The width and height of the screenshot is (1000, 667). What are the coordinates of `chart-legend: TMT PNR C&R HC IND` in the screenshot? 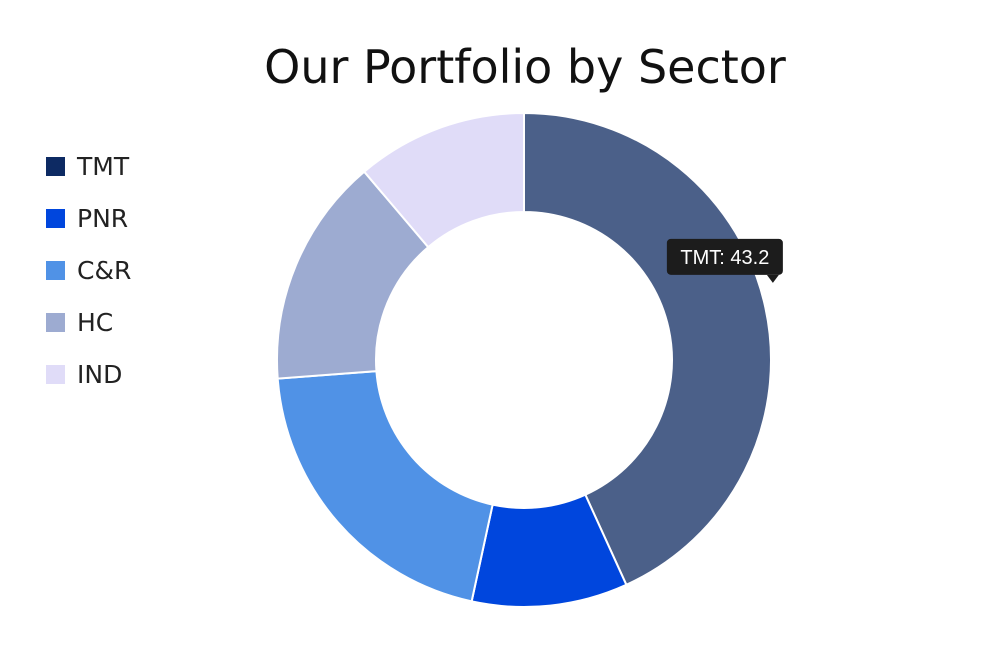 It's located at (88, 270).